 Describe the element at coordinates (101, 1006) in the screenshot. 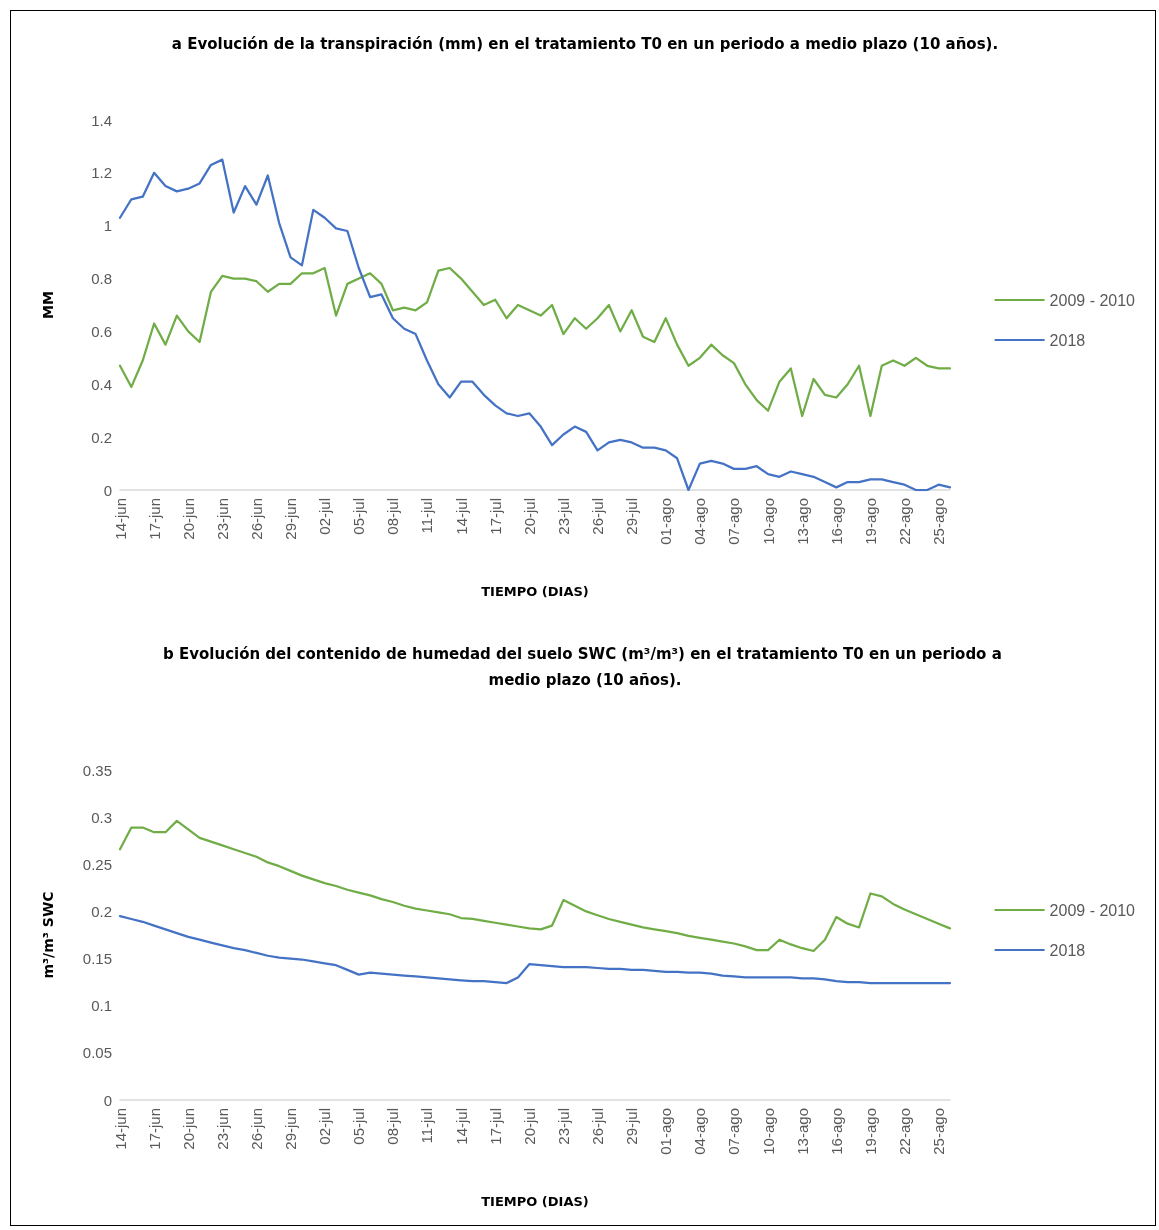

I see `y-tick-label: 0.1` at that location.